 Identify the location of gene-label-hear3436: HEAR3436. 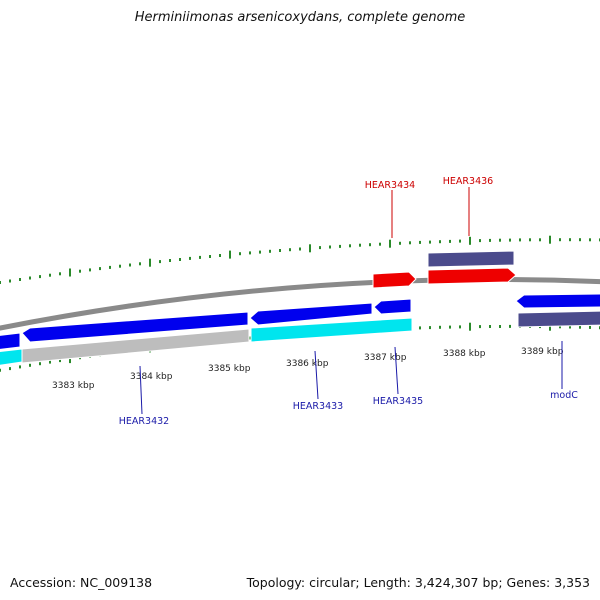
(468, 181).